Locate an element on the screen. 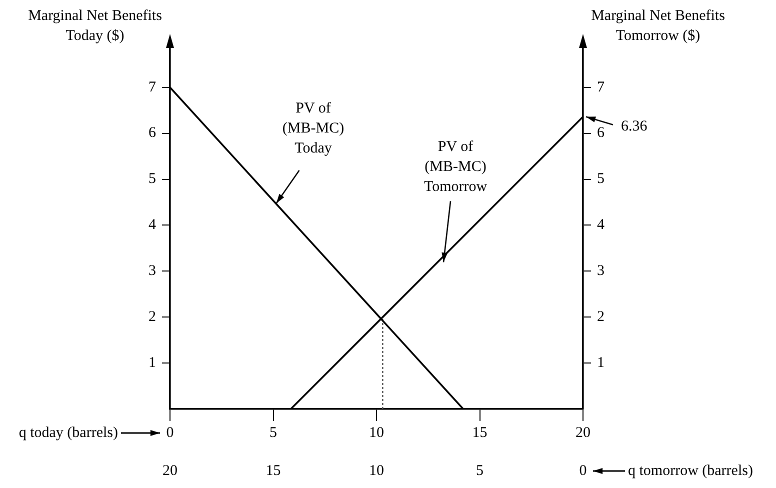 The width and height of the screenshot is (776, 488). x2-axis-title: q tomorrow (barrels) is located at coordinates (690, 470).